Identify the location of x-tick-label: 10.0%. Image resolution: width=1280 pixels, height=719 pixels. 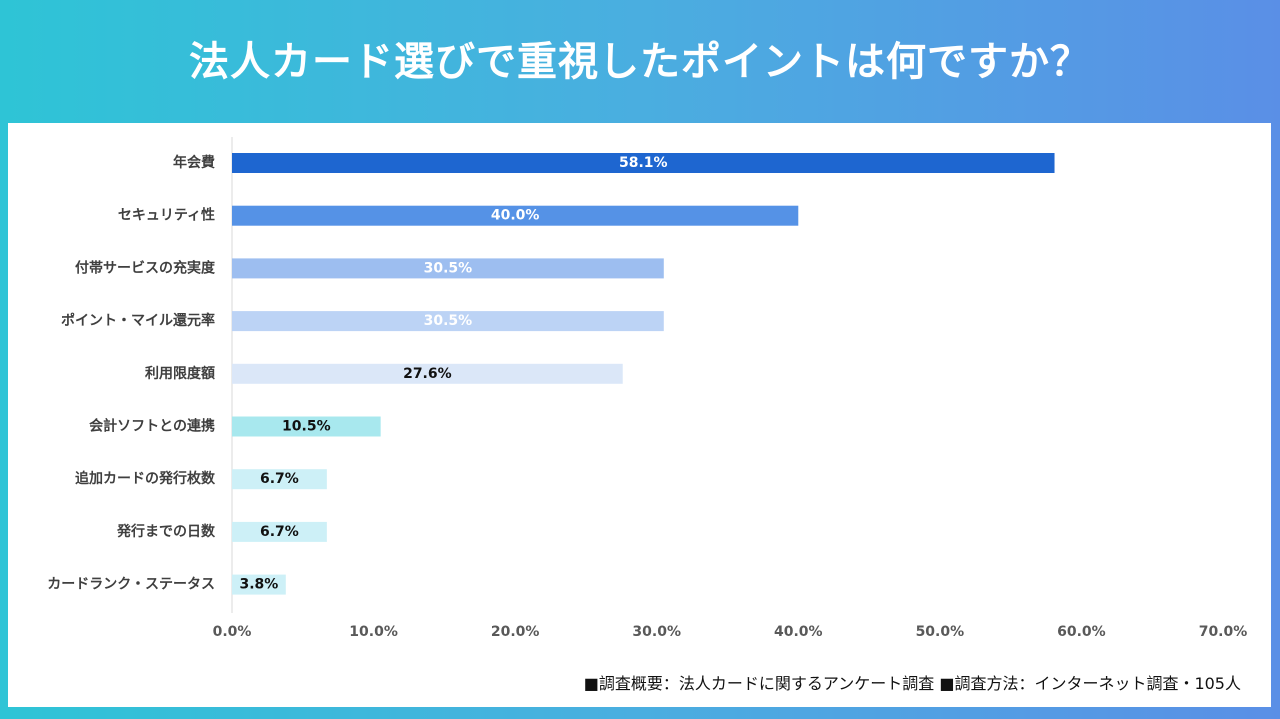
(373, 632).